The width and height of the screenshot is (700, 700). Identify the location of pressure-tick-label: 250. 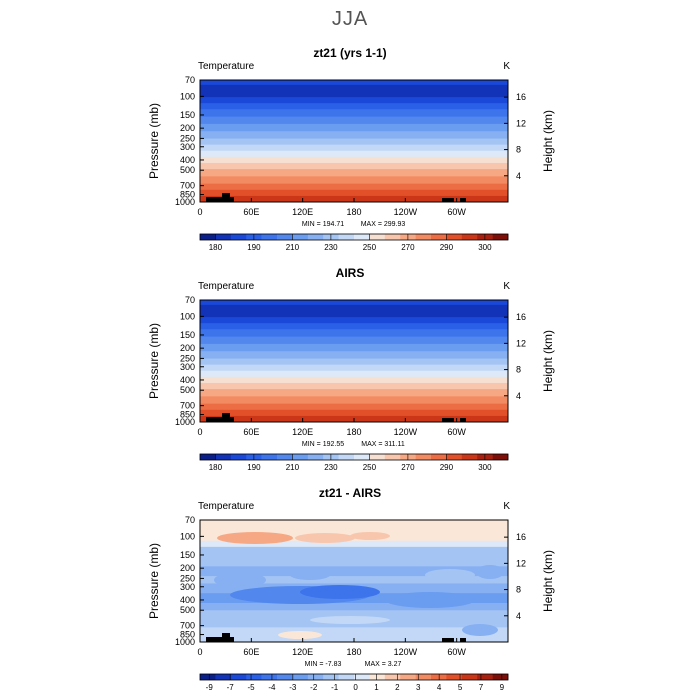
(187, 578).